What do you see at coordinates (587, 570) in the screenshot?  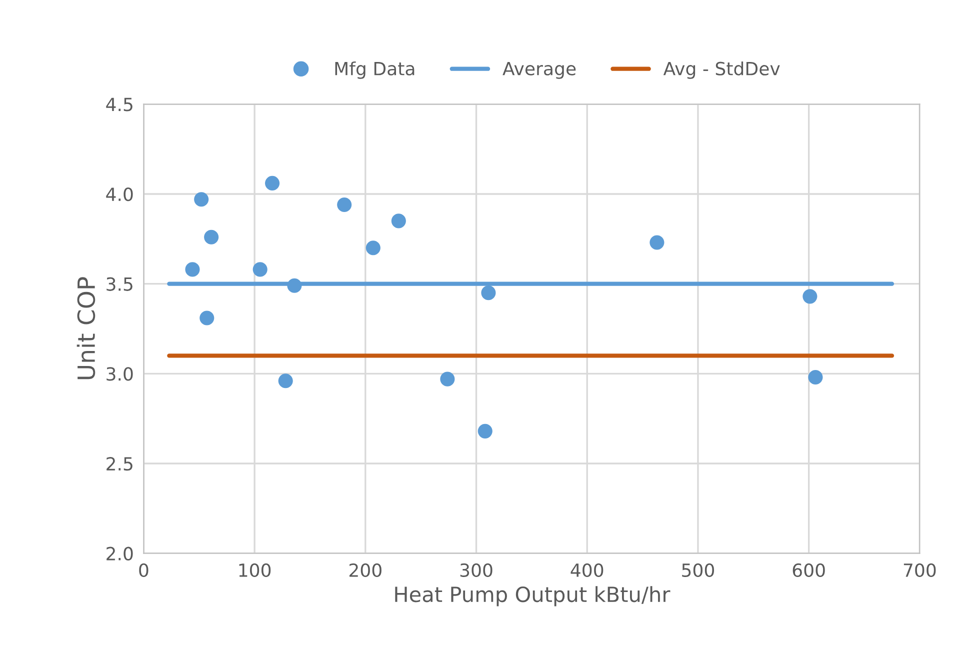 I see `x-tick-label: 400` at bounding box center [587, 570].